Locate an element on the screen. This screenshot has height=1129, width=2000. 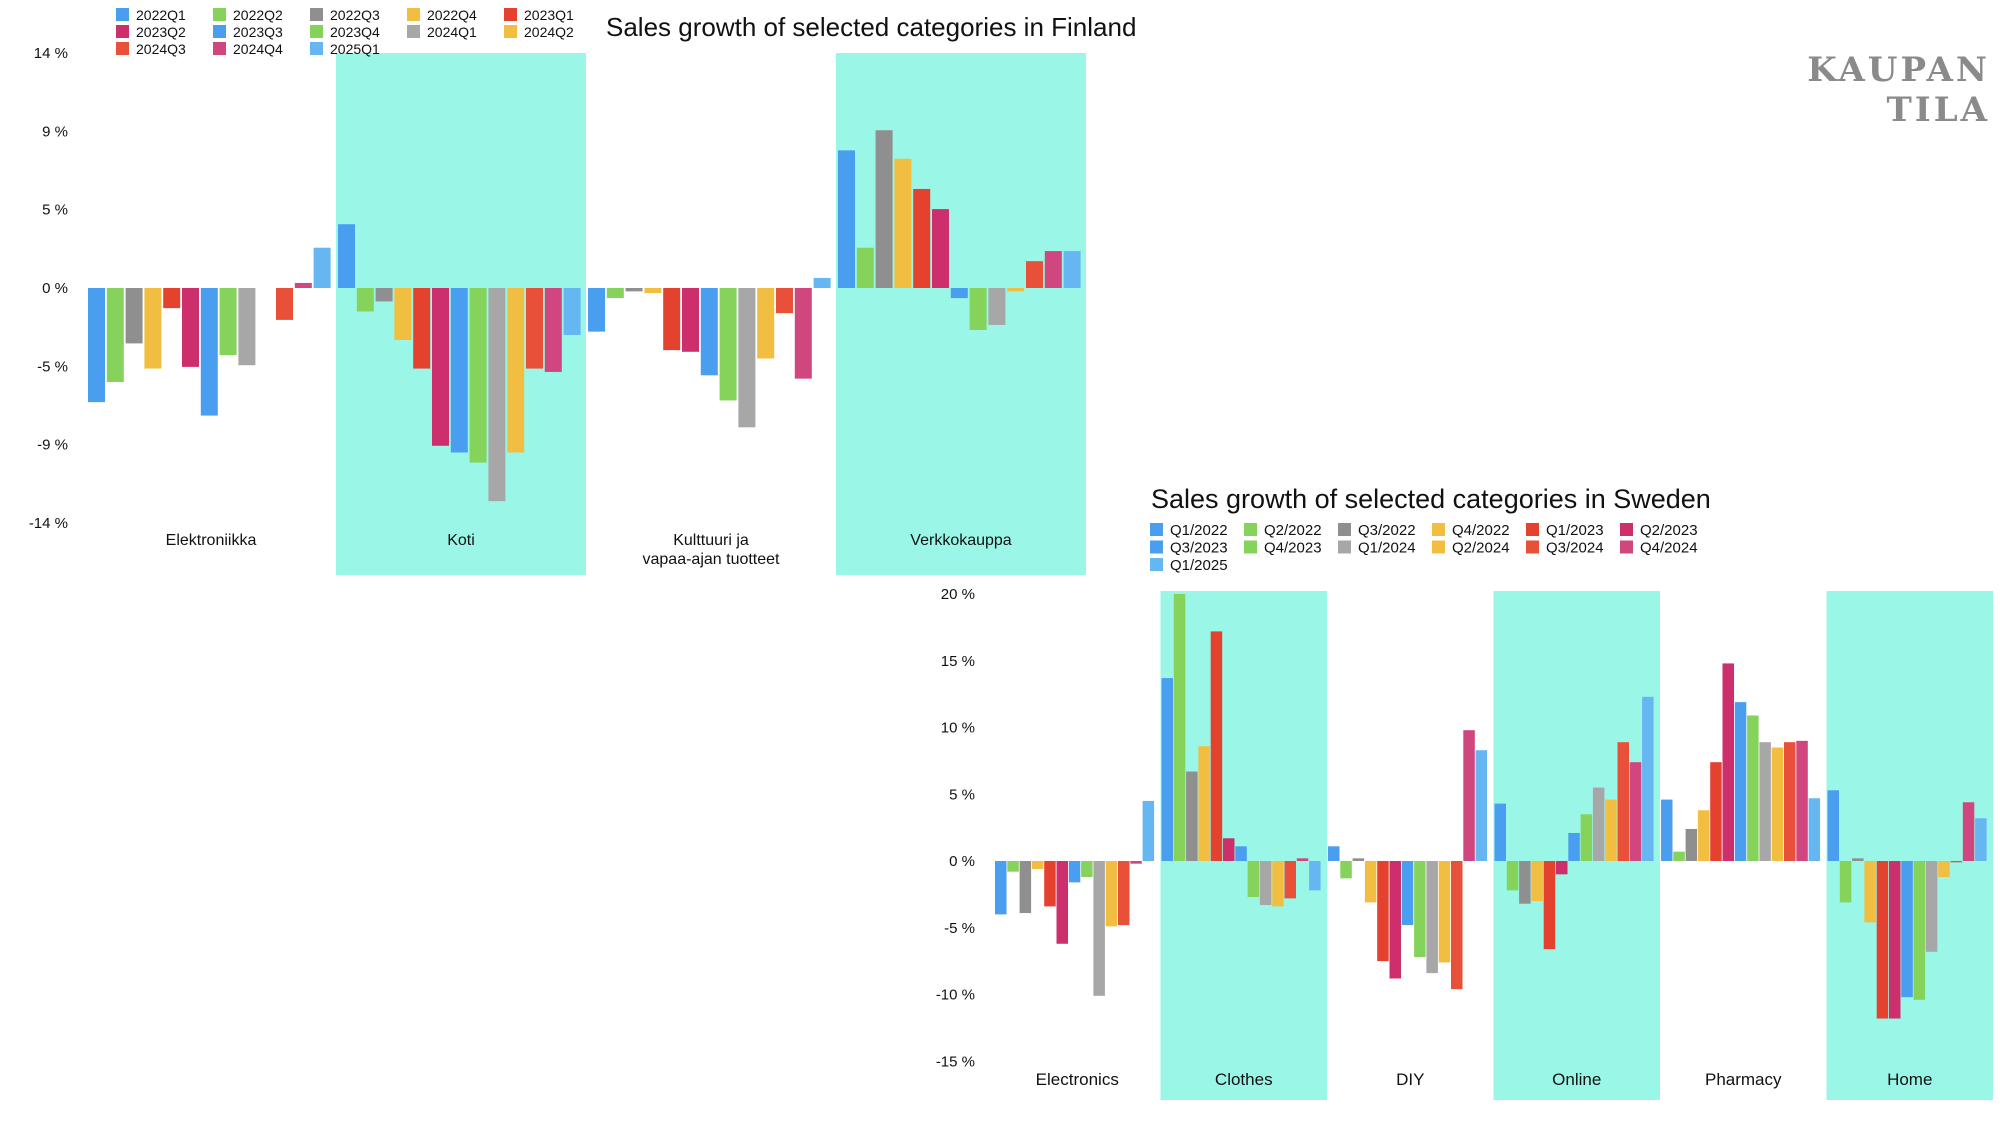
category-label: Kulttuuri ja is located at coordinates (711, 540).